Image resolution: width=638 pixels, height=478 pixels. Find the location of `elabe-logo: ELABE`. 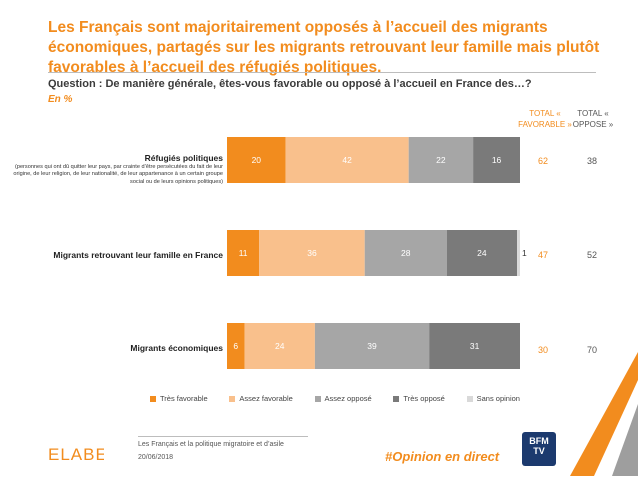

elabe-logo: ELABE is located at coordinates (76, 454).